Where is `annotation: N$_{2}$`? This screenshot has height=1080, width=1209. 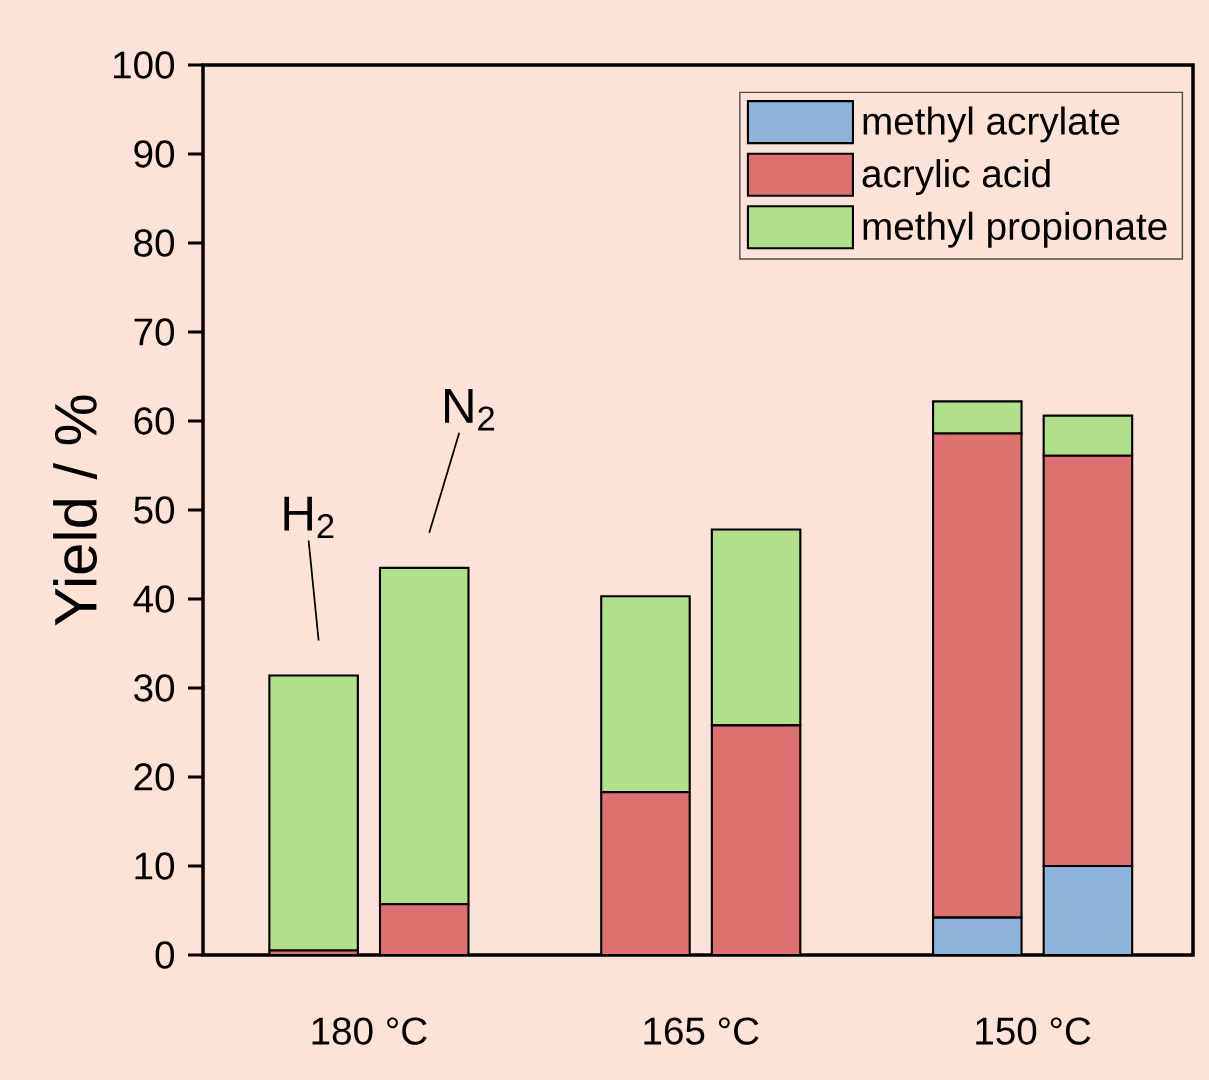
annotation: N$_{2}$ is located at coordinates (469, 409).